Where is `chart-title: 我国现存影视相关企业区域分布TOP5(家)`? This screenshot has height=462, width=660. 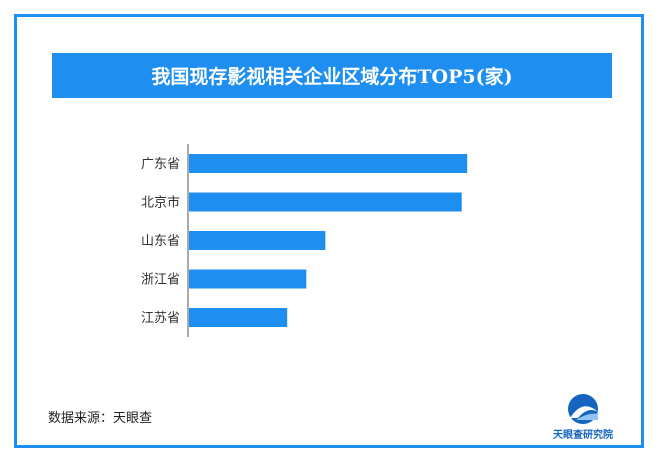
chart-title: 我国现存影视相关企业区域分布TOP5(家) is located at coordinates (332, 77).